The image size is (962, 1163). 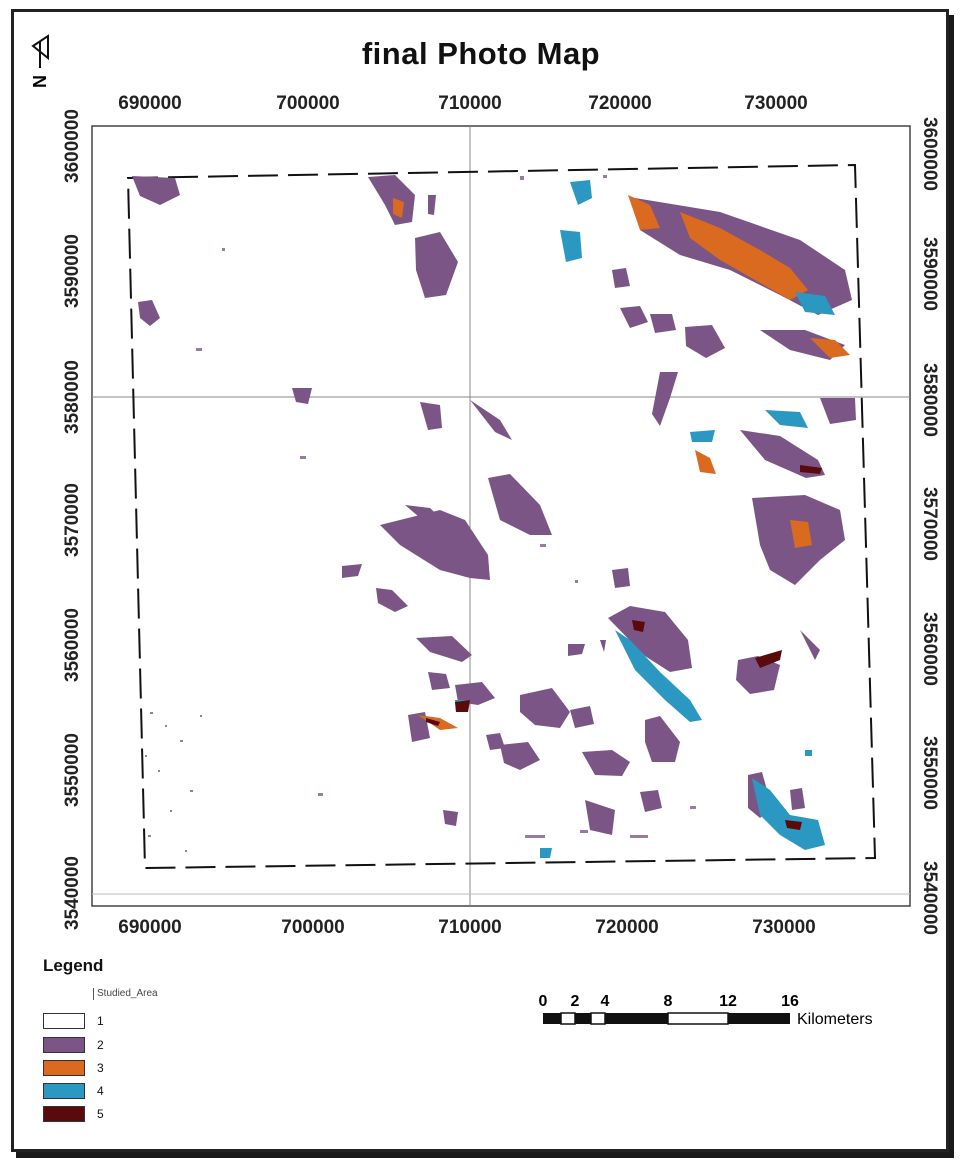 I want to click on legend-item: 5, so click(x=73, y=1114).